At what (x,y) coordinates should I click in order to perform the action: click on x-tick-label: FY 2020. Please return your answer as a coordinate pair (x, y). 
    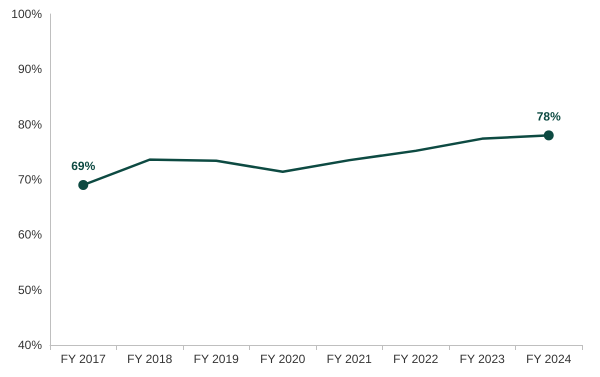
    Looking at the image, I should click on (283, 359).